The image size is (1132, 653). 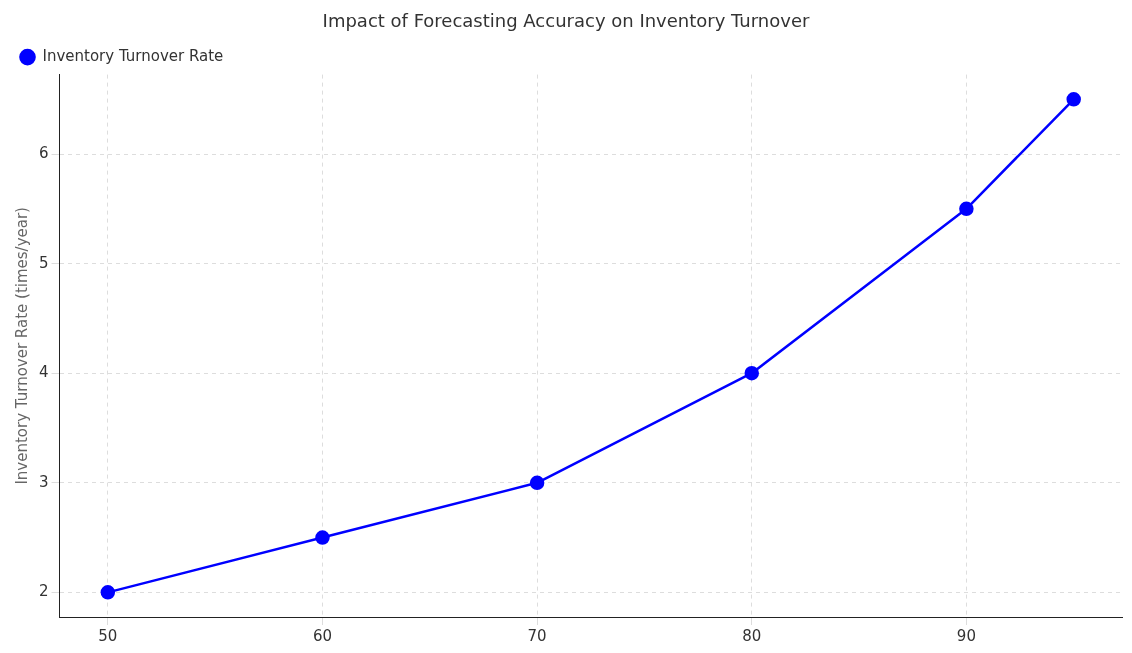 I want to click on y-tick-label: 5, so click(x=44, y=262).